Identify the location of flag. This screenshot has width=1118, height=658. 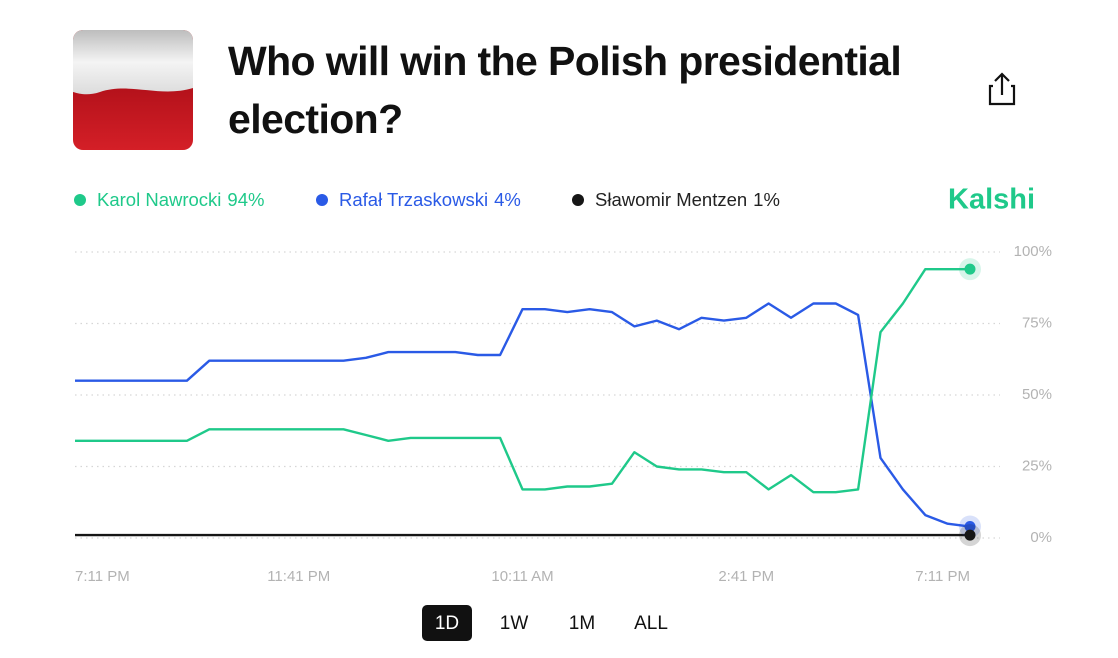
(133, 90).